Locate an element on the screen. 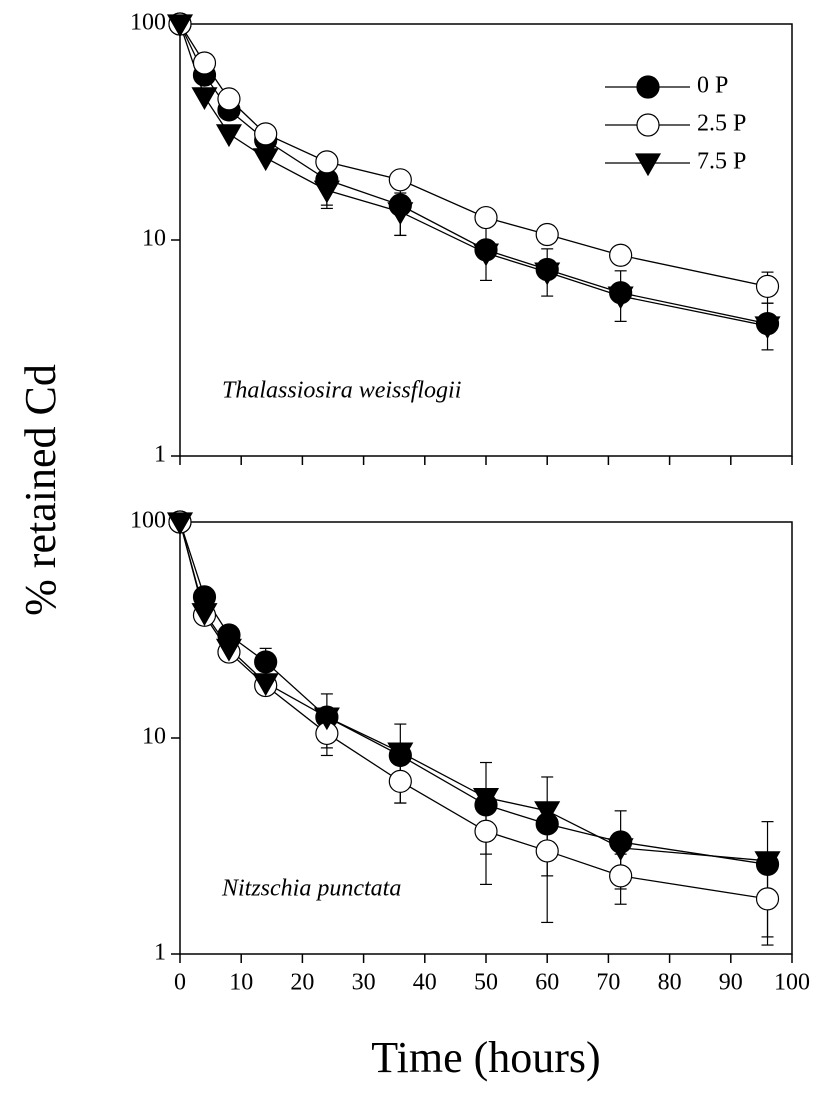 The width and height of the screenshot is (819, 1106). x-tick-label: 100 is located at coordinates (792, 983).